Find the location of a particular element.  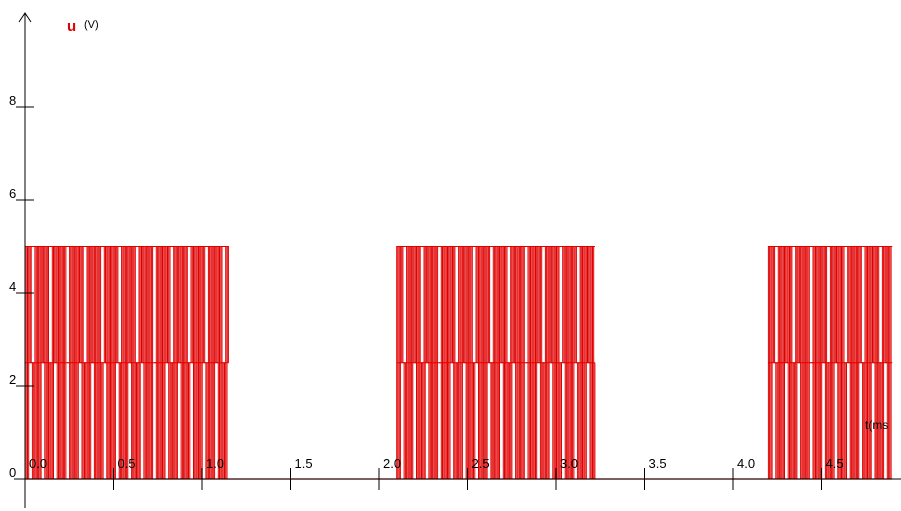

y-axis-label: u is located at coordinates (71, 26).